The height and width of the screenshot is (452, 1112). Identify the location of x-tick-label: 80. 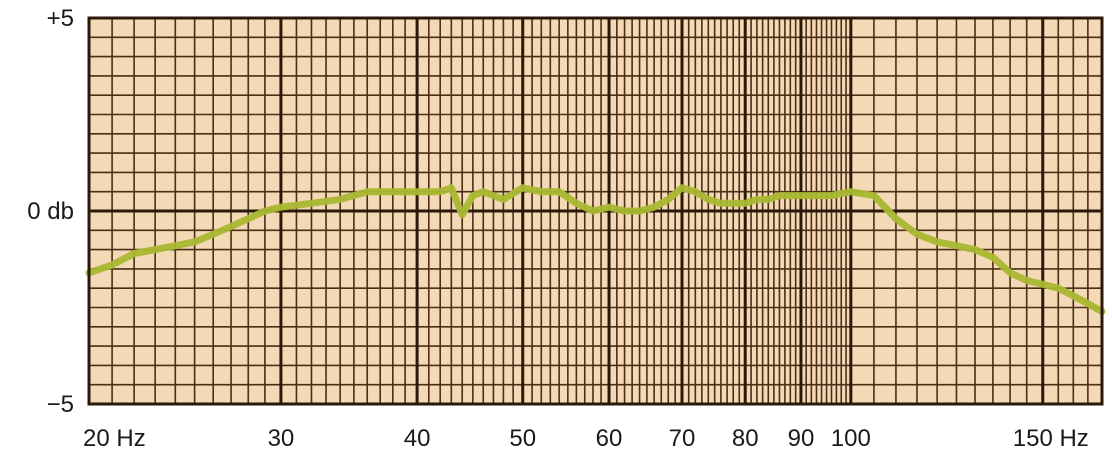
(745, 438).